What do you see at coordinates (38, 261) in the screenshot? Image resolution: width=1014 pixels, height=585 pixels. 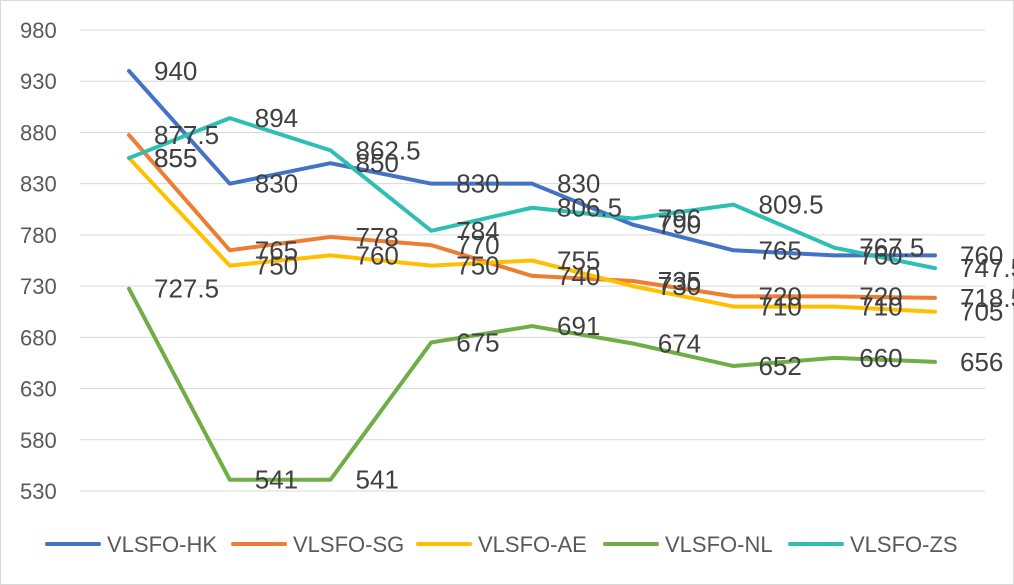 I see `y-axis-ticks: 530 580 630 680 730 780 830 880 930 980` at bounding box center [38, 261].